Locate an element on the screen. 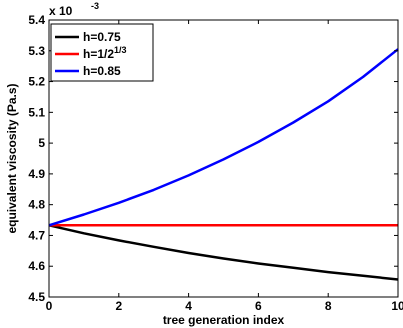 The image size is (403, 328). legend: h=0.75h=1/21/3 h=0.85 is located at coordinates (102, 52).